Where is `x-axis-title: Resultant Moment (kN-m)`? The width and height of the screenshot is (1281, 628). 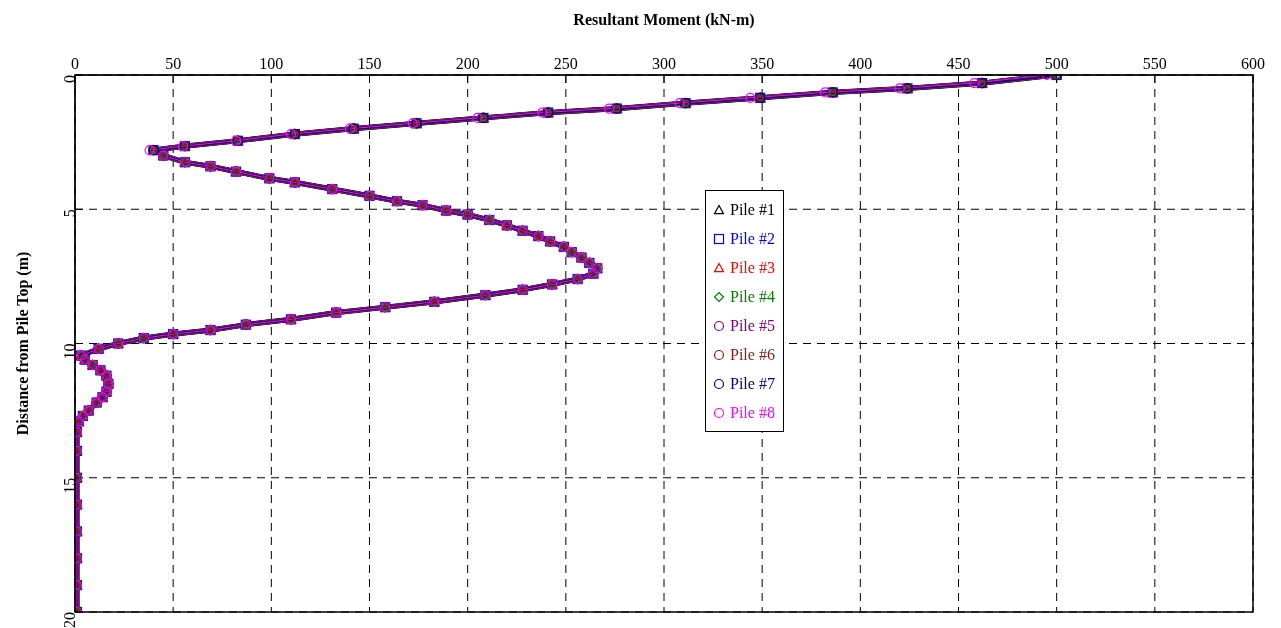
x-axis-title: Resultant Moment (kN-m) is located at coordinates (664, 20).